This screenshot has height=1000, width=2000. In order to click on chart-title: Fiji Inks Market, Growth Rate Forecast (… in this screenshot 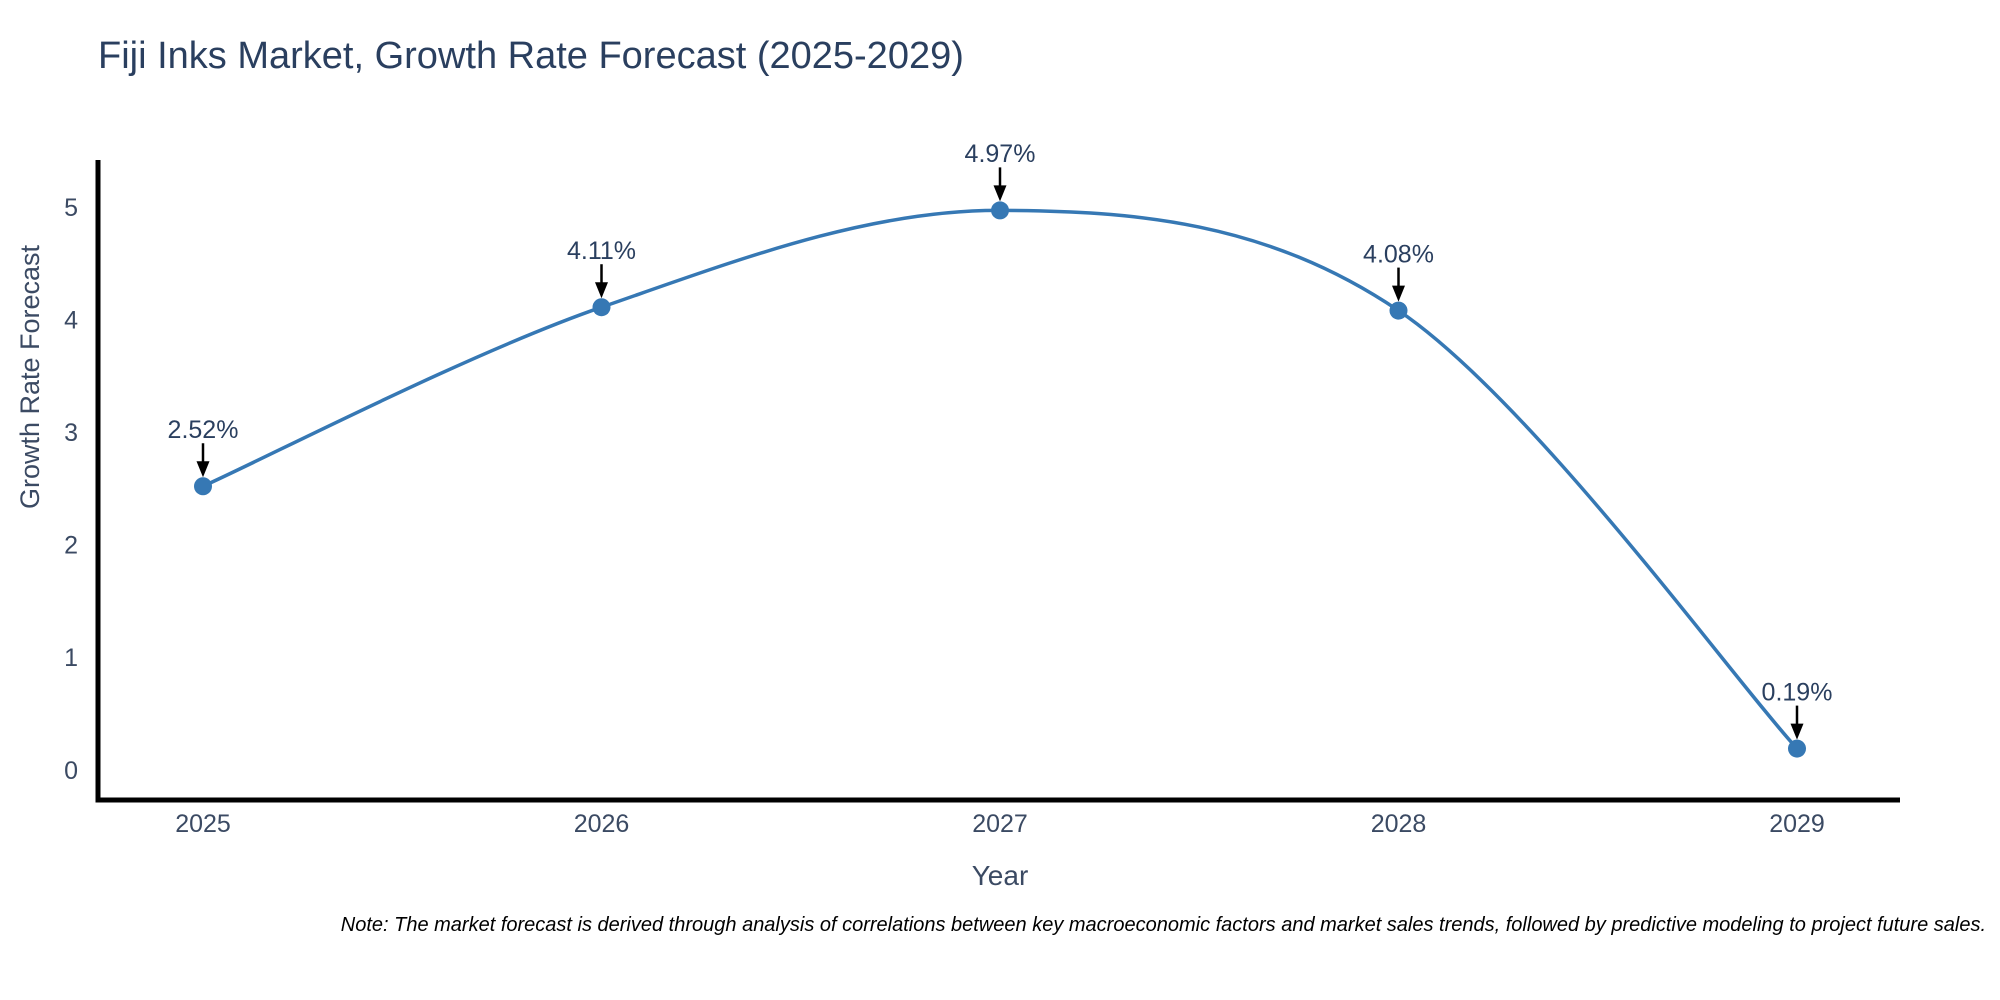, I will do `click(531, 56)`.